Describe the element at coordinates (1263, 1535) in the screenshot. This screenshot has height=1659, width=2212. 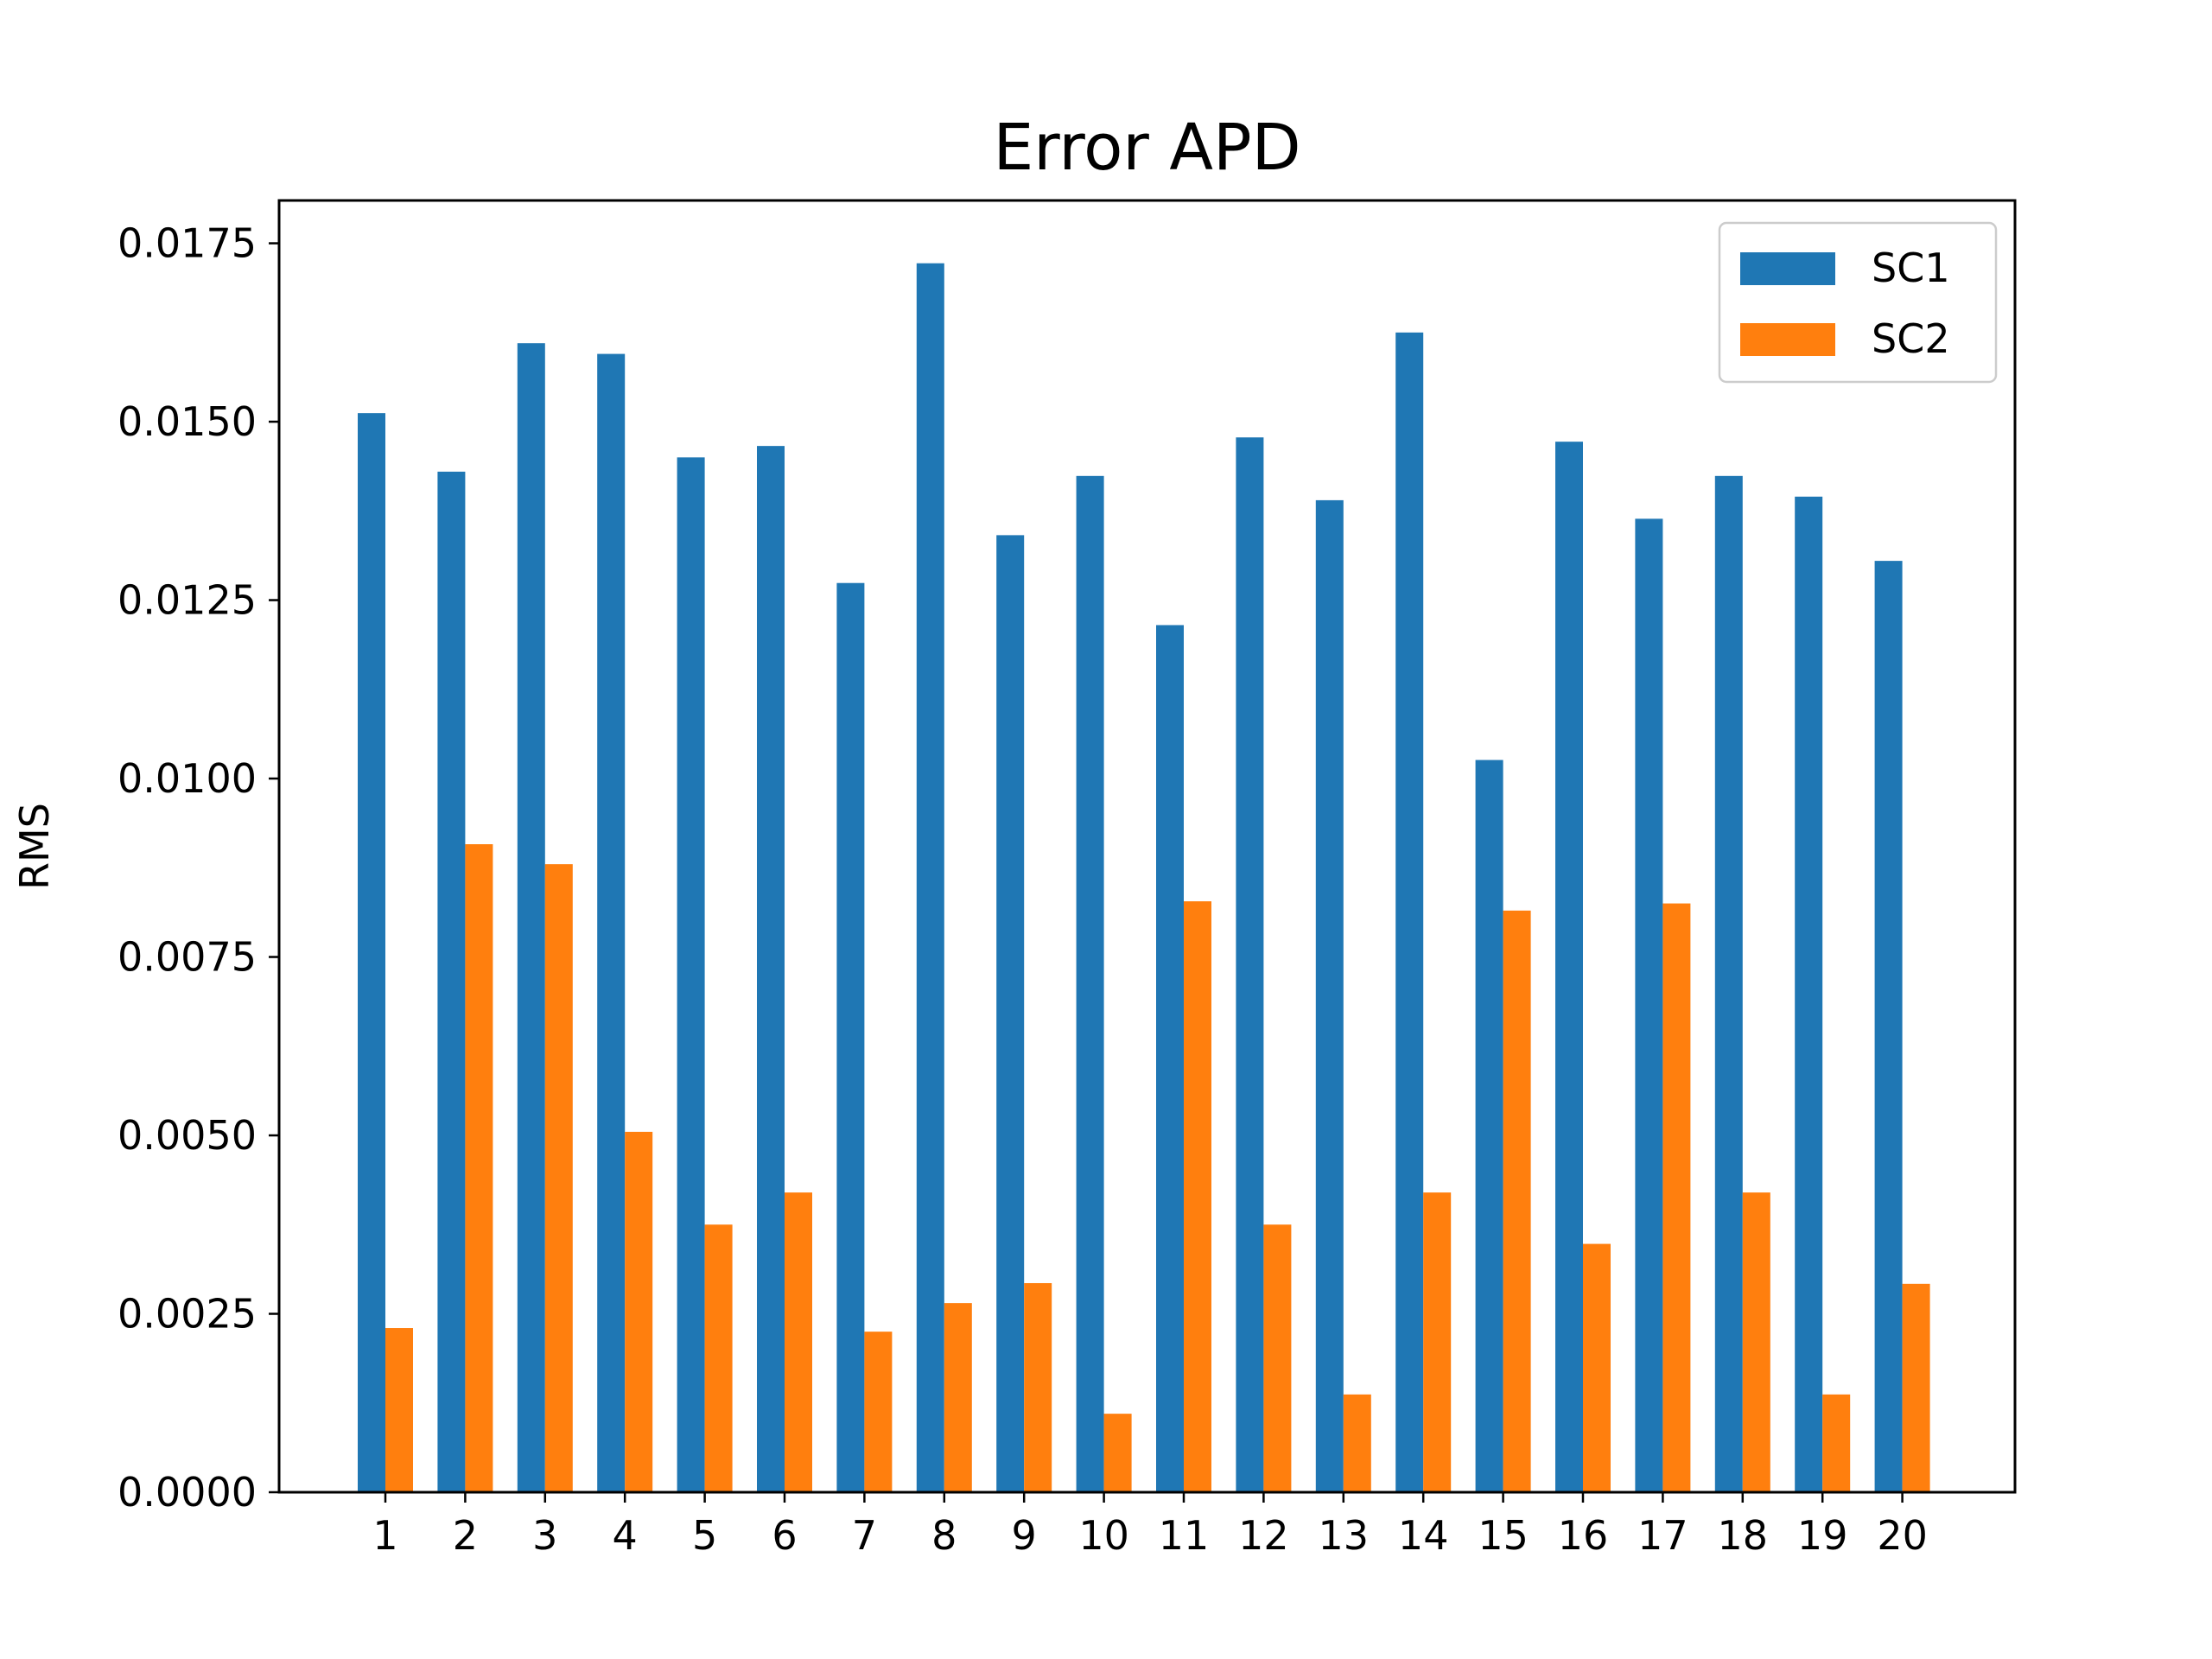
I see `x-tick-label: 12` at that location.